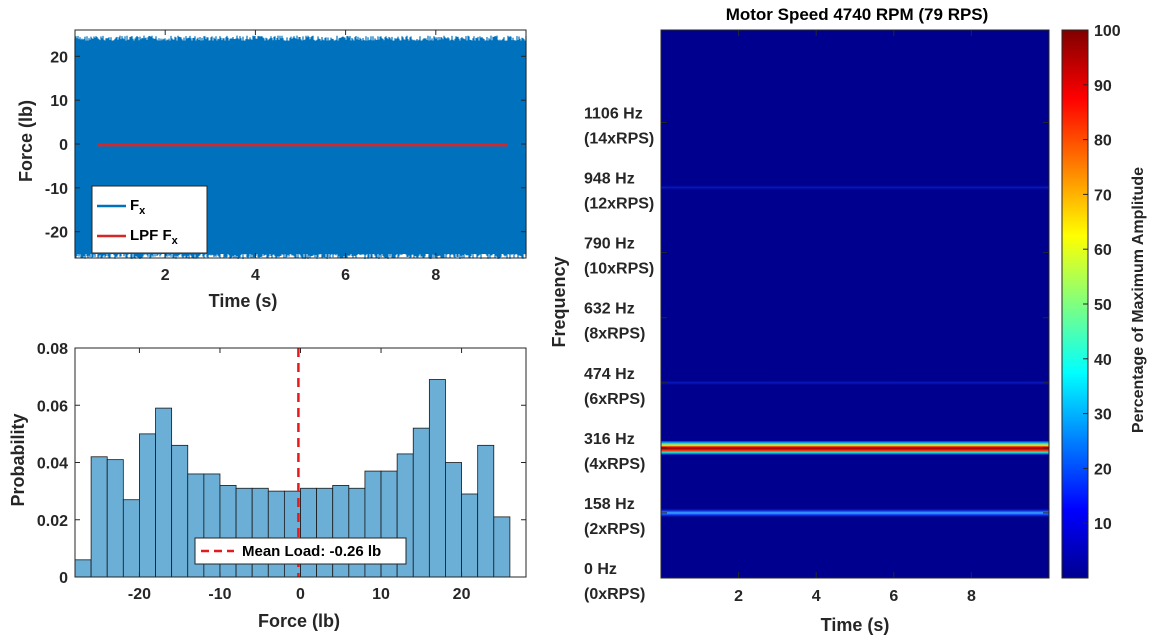  I want to click on time-series-ytick-label: 0, so click(63, 145).